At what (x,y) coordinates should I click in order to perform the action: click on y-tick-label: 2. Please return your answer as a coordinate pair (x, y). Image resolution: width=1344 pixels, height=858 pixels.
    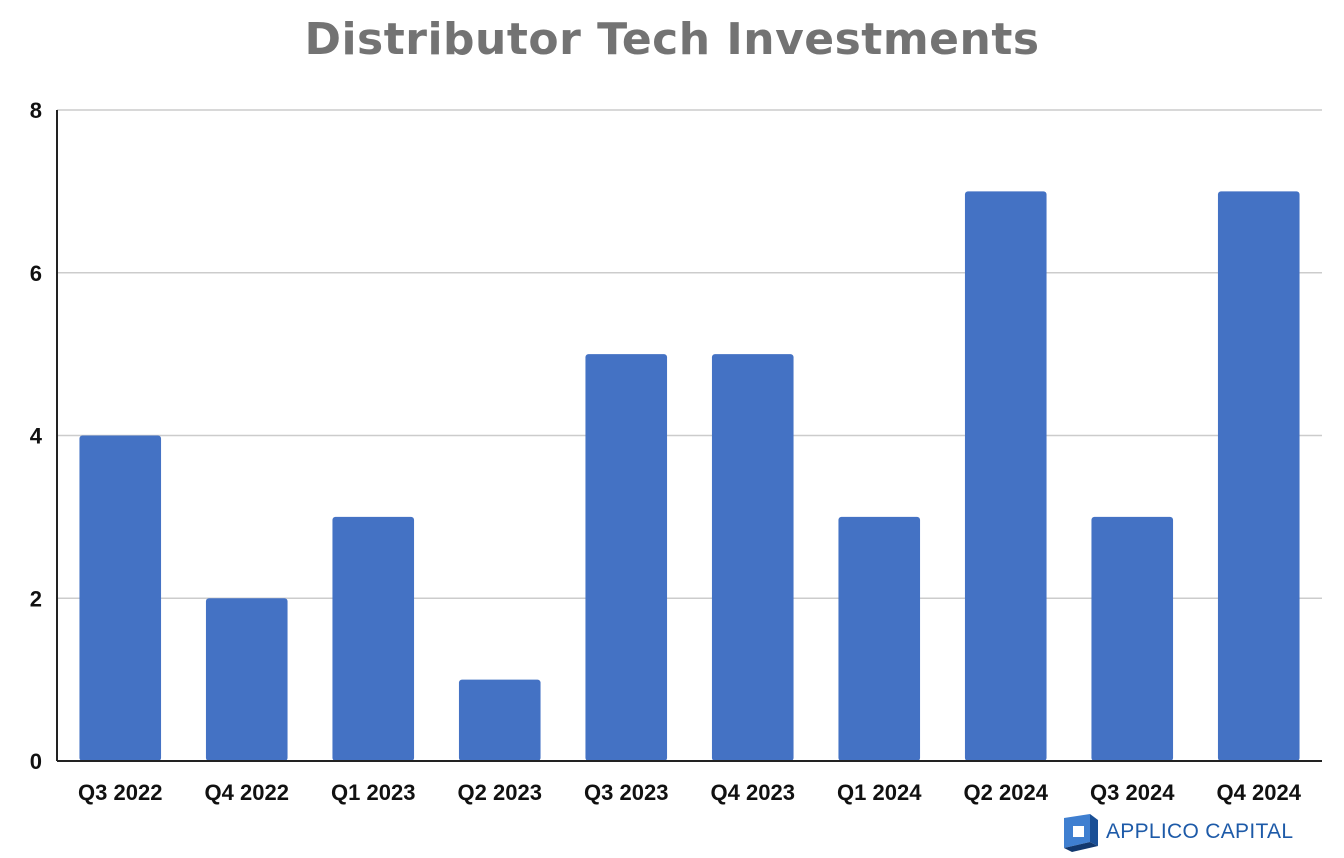
    Looking at the image, I should click on (36, 598).